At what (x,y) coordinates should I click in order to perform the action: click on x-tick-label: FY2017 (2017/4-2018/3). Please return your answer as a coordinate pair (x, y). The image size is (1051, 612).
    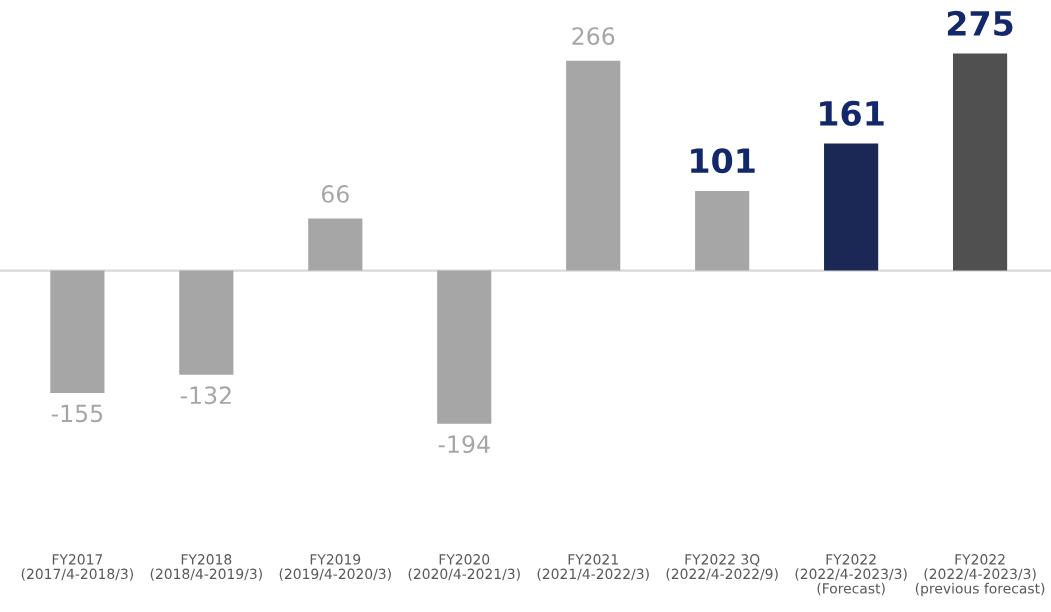
    Looking at the image, I should click on (77, 567).